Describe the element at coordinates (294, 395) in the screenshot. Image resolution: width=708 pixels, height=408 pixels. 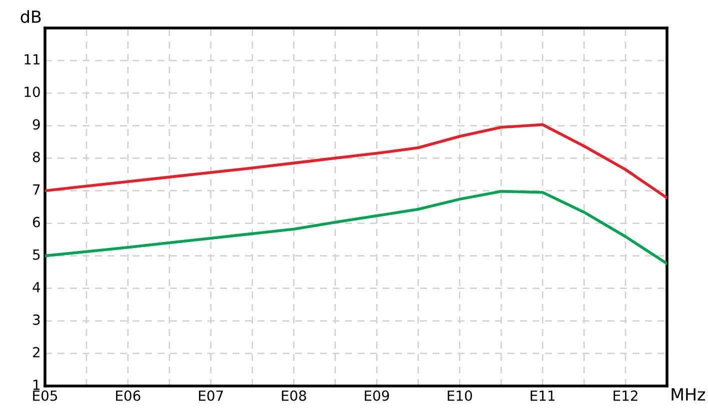
I see `x-tick-label: E08` at that location.